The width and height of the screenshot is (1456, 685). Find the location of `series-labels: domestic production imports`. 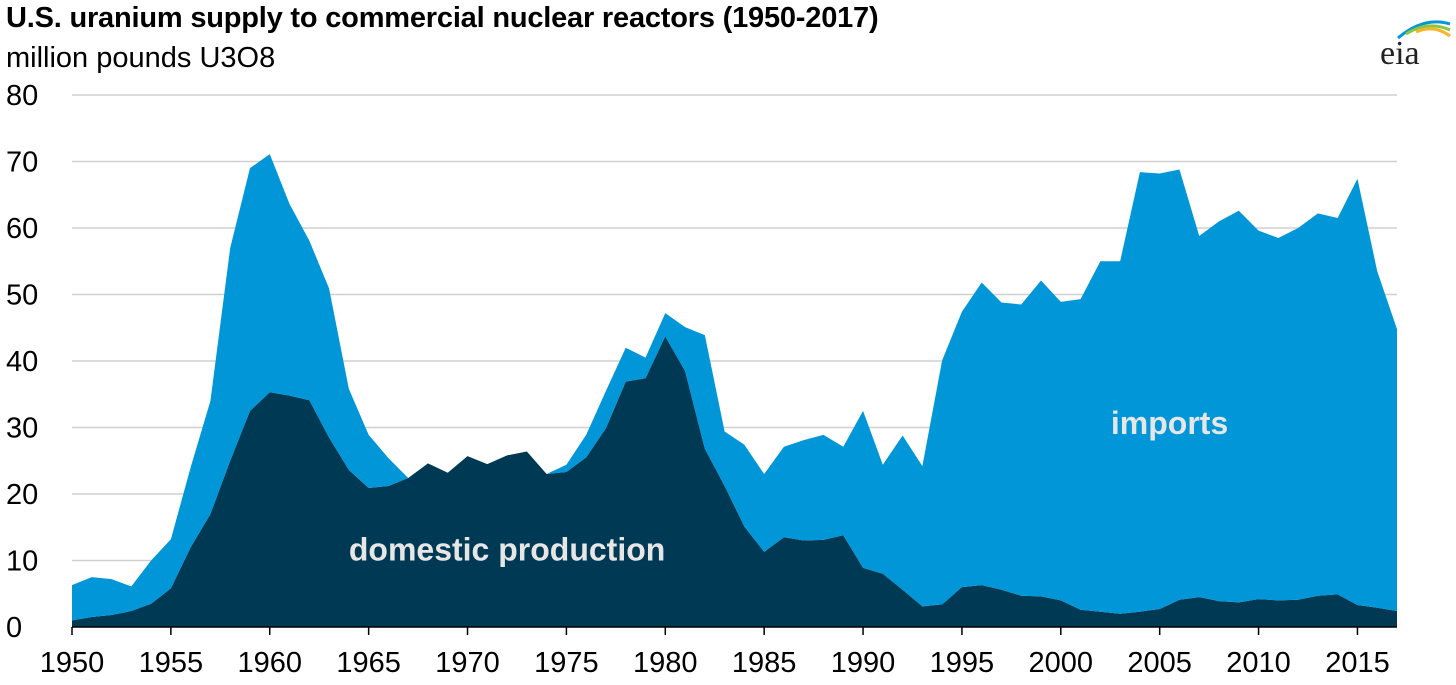

series-labels: domestic production imports is located at coordinates (788, 486).